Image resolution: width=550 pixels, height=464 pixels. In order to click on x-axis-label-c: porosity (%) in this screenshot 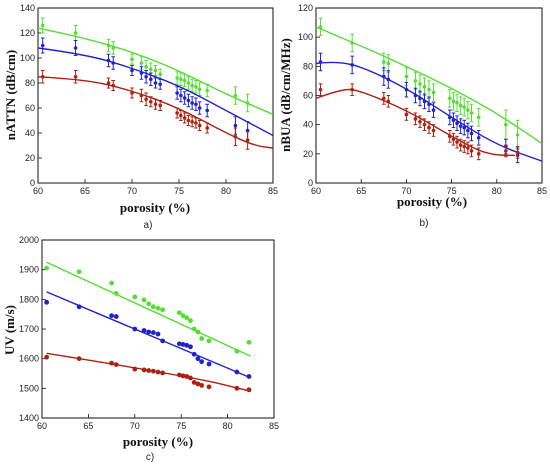, I will do `click(158, 441)`.